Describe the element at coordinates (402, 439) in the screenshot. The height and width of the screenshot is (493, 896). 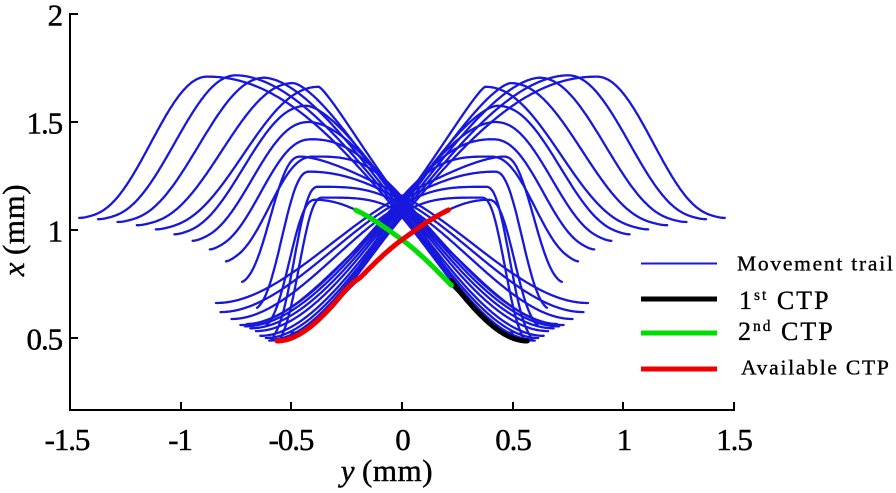
I see `svg-text: 0` at that location.